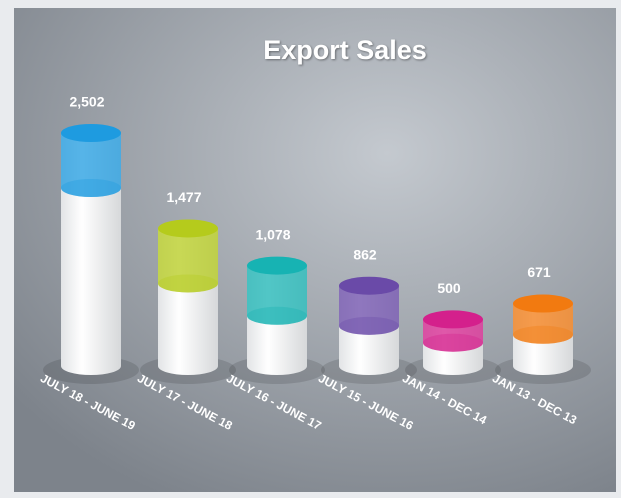  Describe the element at coordinates (539, 272) in the screenshot. I see `value-label: 671` at that location.